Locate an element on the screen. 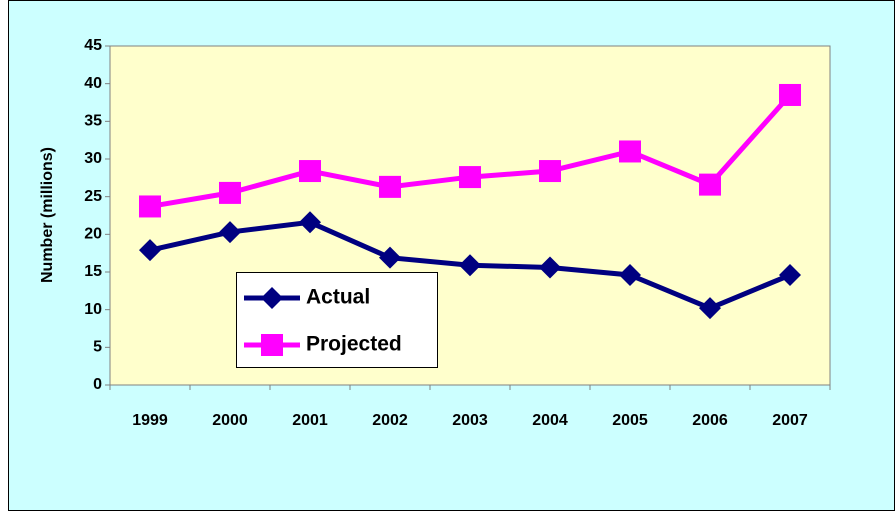 The height and width of the screenshot is (516, 895). x-tick-label: 2006 is located at coordinates (710, 420).